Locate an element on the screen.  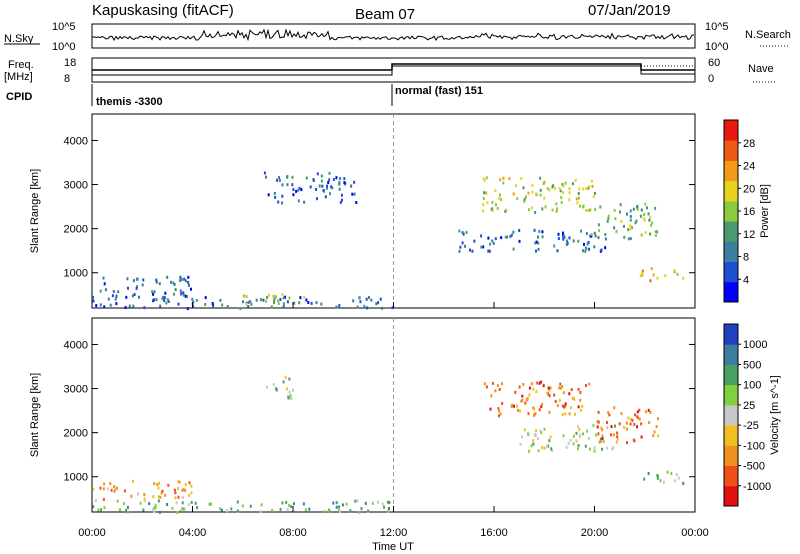
colorbar-label-1-5: -100 is located at coordinates (754, 446).